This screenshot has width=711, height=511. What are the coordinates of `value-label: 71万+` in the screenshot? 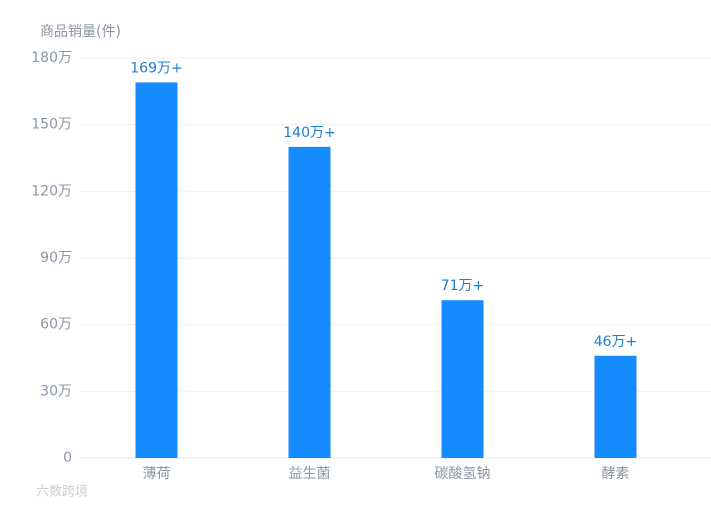 It's located at (463, 286).